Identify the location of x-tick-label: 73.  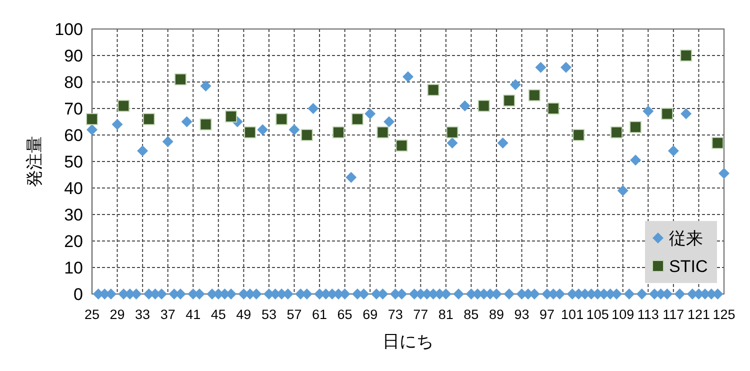
(395, 314).